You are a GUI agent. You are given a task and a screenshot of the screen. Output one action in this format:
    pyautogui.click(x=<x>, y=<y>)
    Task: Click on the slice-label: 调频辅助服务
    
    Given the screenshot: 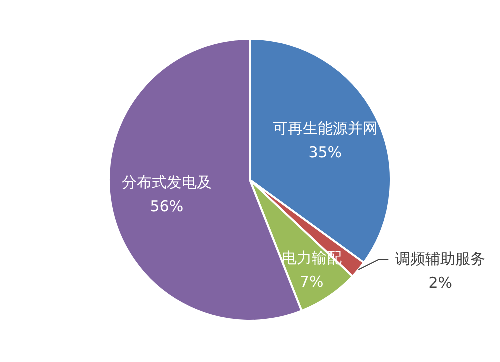 What is the action you would take?
    pyautogui.click(x=441, y=259)
    